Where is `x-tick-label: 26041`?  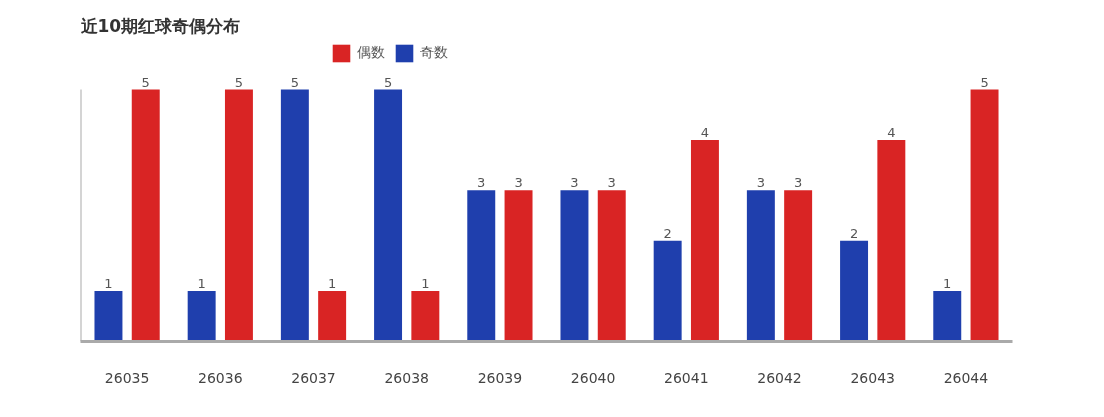 x-tick-label: 26041 is located at coordinates (686, 377).